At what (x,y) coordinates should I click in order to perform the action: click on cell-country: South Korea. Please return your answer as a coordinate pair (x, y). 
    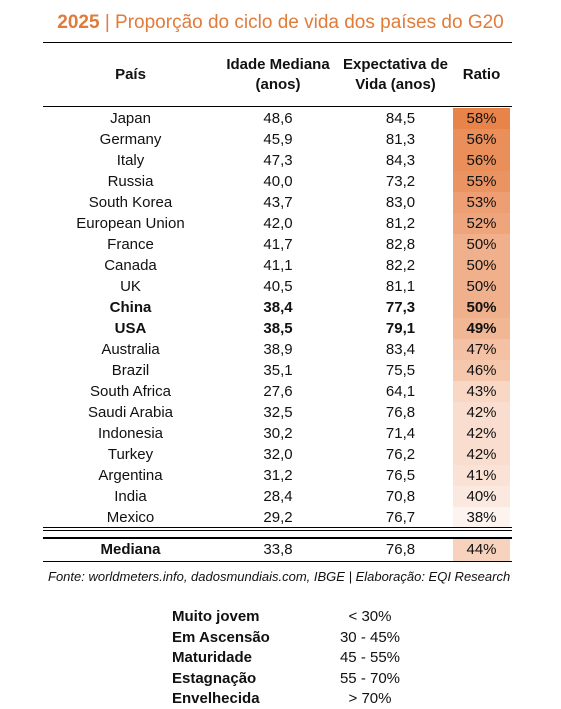
    Looking at the image, I should click on (130, 202).